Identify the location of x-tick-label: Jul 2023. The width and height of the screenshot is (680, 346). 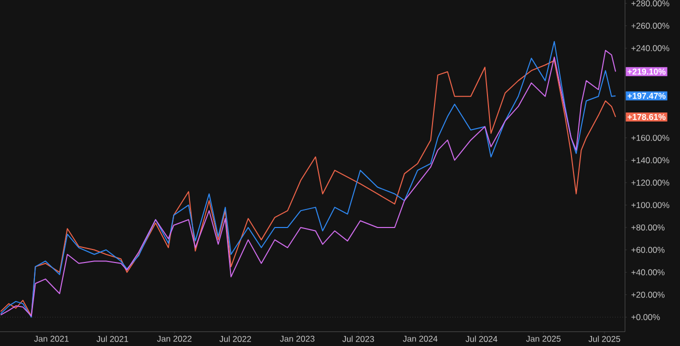
(358, 339).